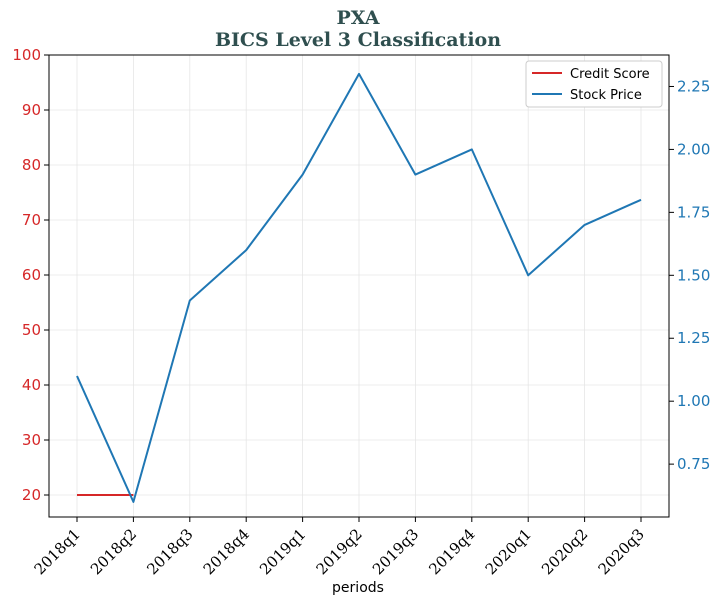 The width and height of the screenshot is (722, 605). Describe the element at coordinates (31, 495) in the screenshot. I see `left-tick-label-20: 20` at that location.